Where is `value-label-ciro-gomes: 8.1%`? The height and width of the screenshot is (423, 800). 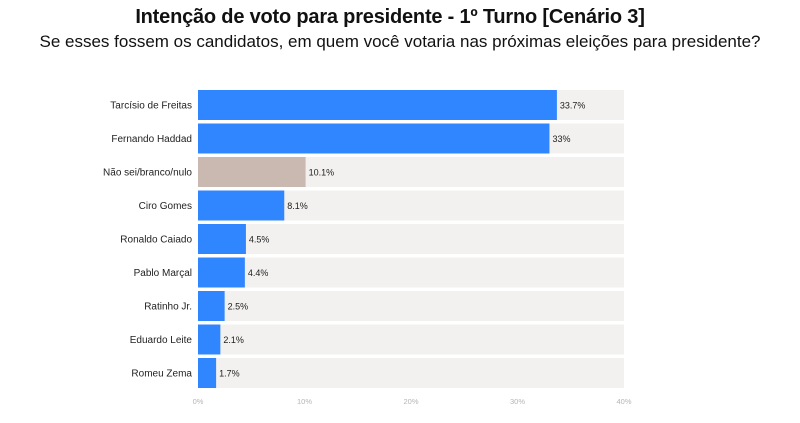 value-label-ciro-gomes: 8.1% is located at coordinates (297, 206).